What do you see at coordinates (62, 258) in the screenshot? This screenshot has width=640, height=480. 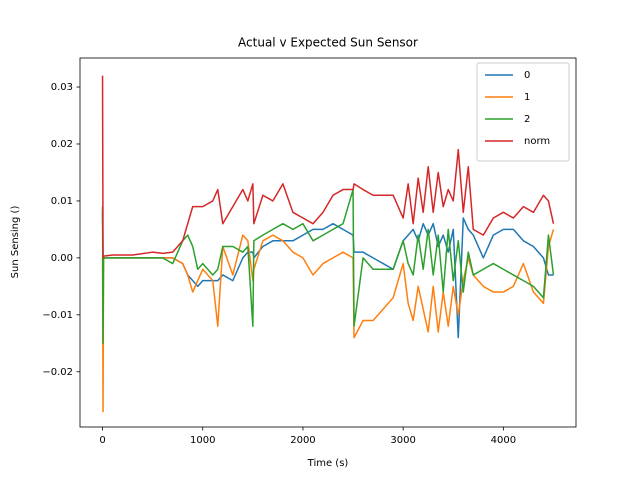 I see `y-tick-label: 0.00` at bounding box center [62, 258].